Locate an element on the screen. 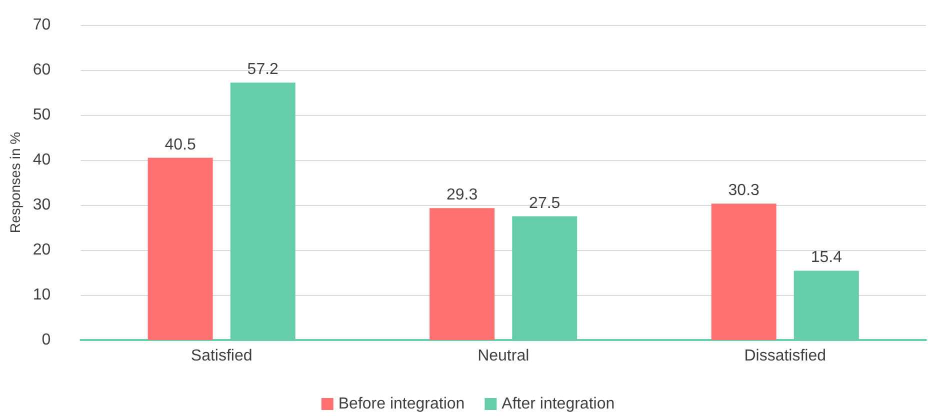 The image size is (936, 417). data-label: 40.5 is located at coordinates (180, 145).